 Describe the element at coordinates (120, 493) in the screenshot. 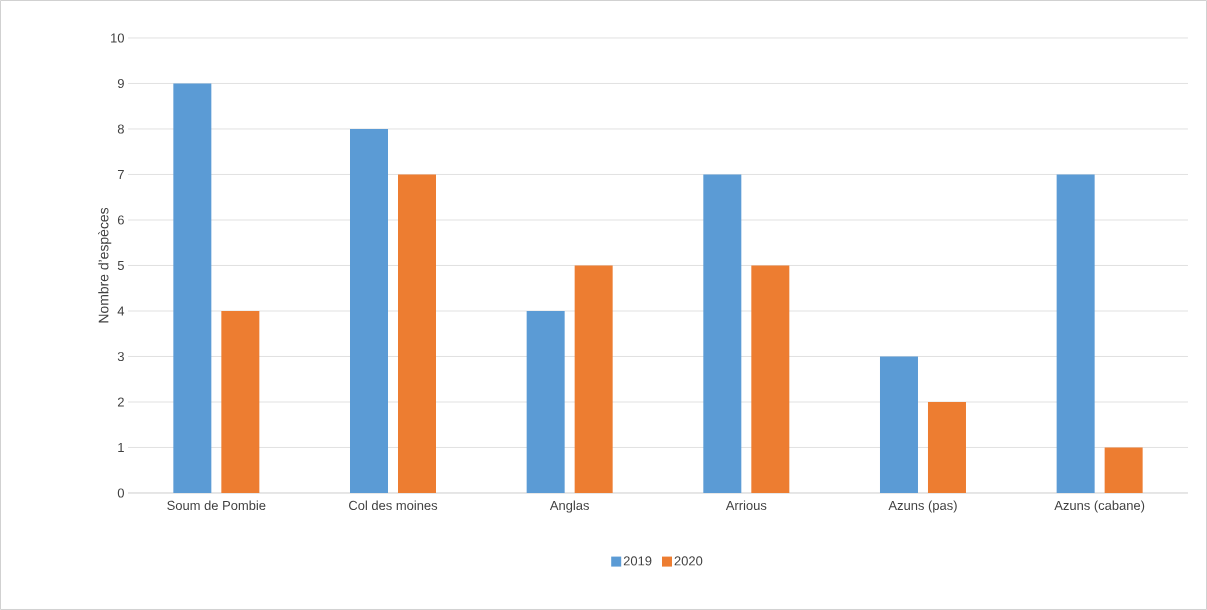

I see `y-tick-label: 0` at that location.